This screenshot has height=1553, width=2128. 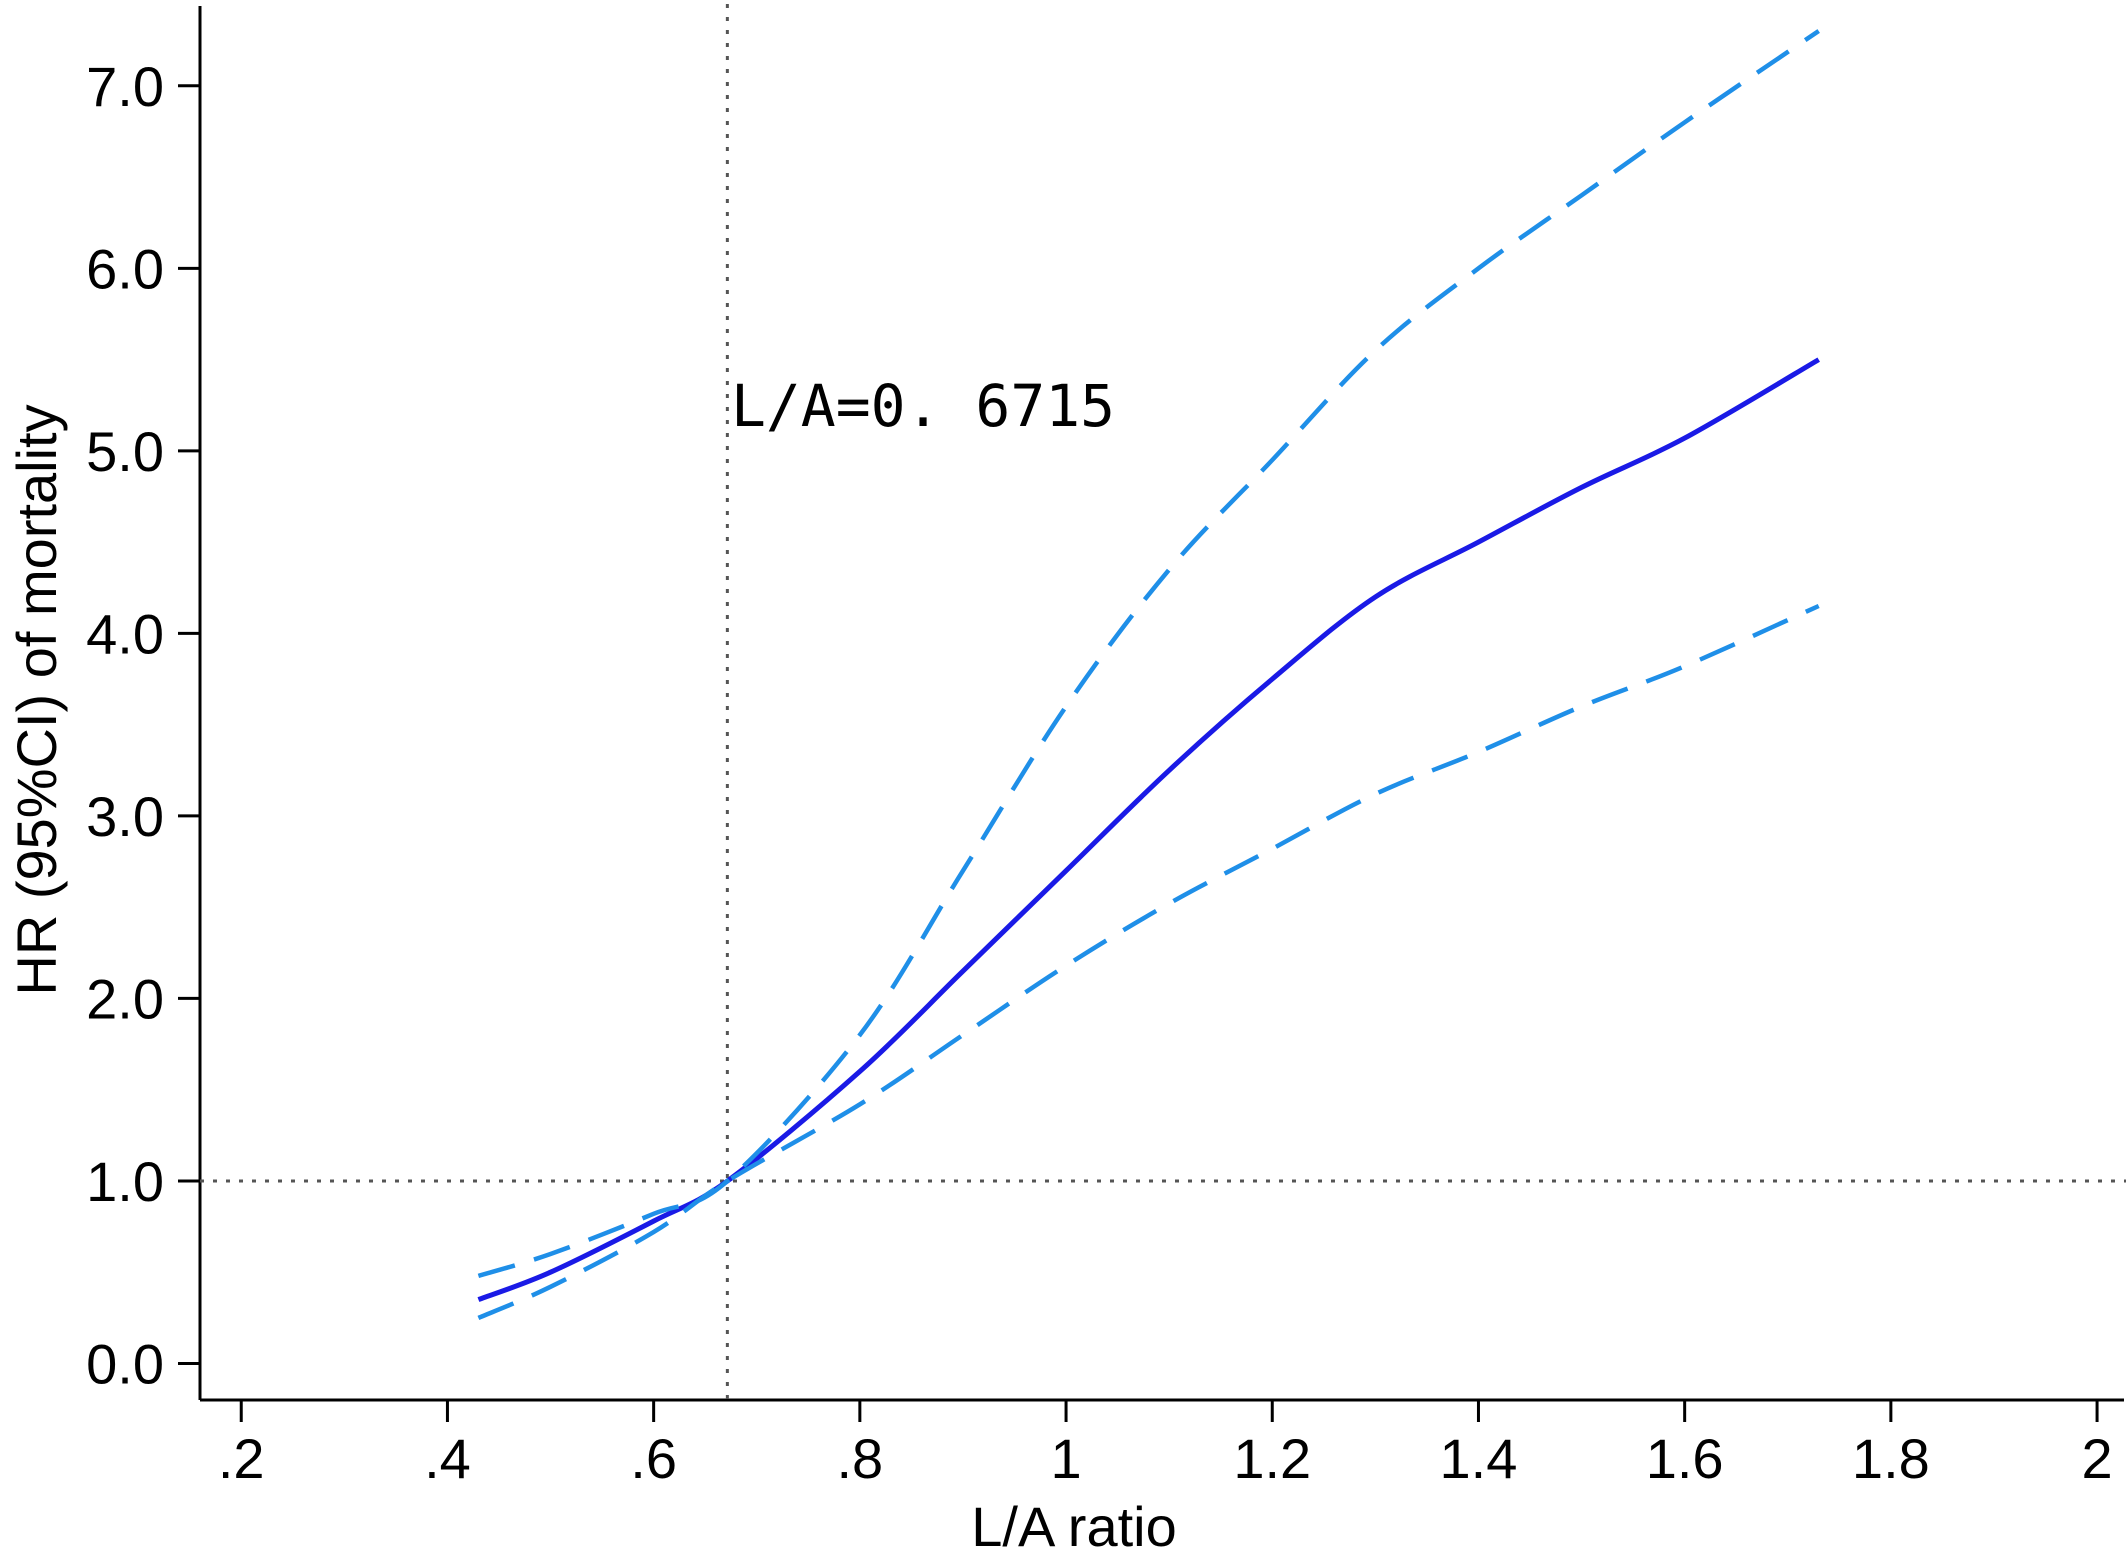 I want to click on x-tick-label: 1, so click(x=1065, y=1458).